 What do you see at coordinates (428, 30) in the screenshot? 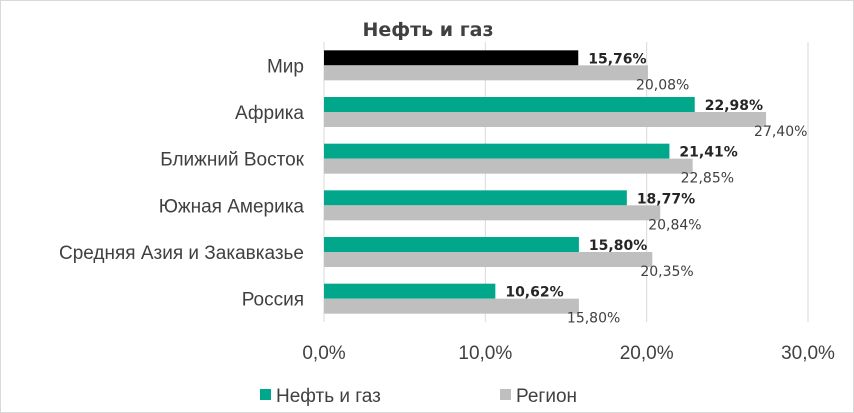
I see `chart-title: Нефть и газ` at bounding box center [428, 30].